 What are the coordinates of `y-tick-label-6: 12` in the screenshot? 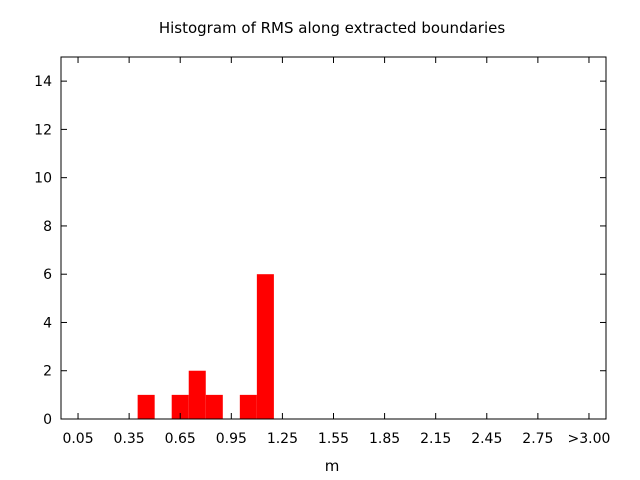 It's located at (43, 130).